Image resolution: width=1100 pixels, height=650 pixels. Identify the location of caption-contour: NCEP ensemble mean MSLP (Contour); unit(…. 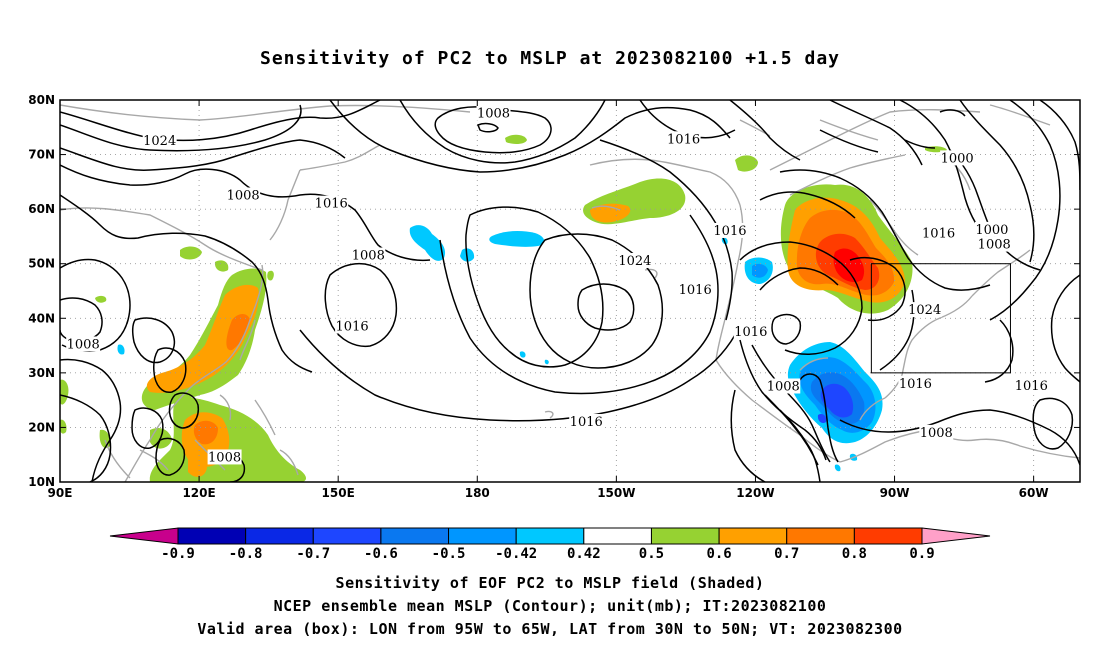
(550, 606).